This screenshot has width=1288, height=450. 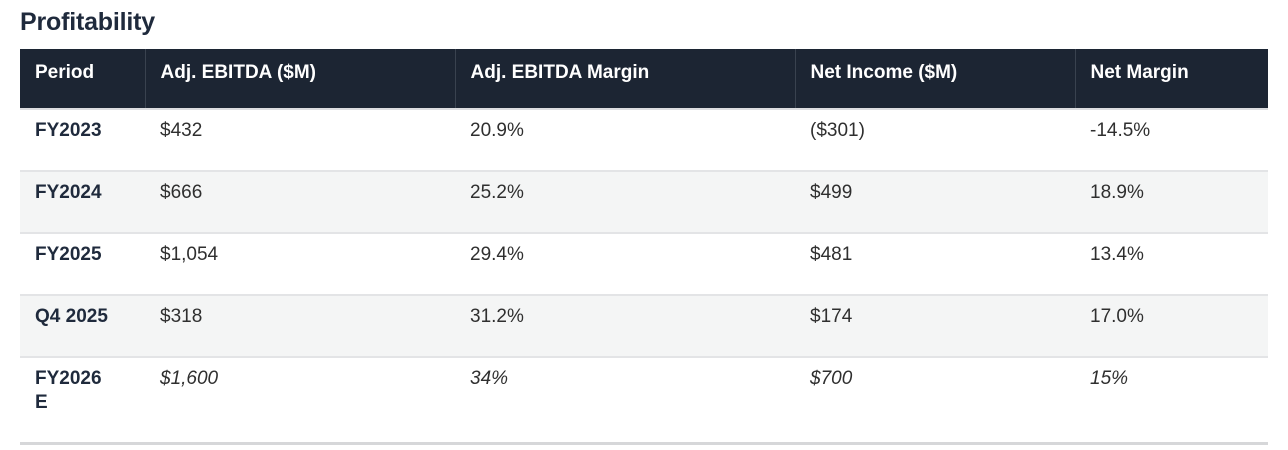 I want to click on adj-ebitda-margin-value: 31.2%, so click(x=625, y=325).